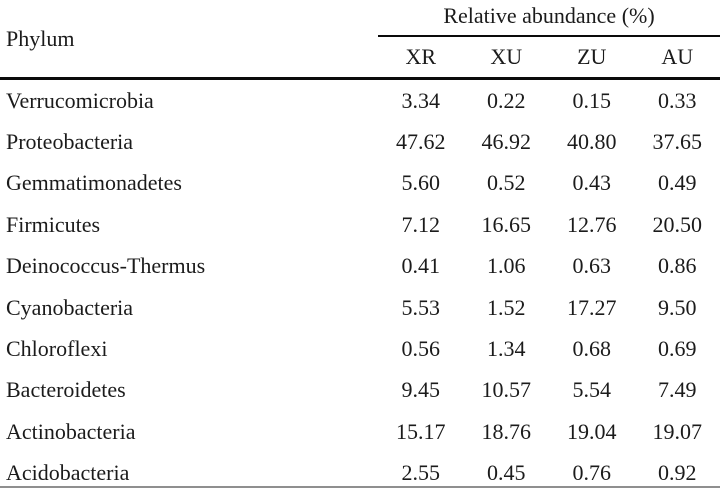  Describe the element at coordinates (66, 390) in the screenshot. I see `phylum-name-cell: Bacteroidetes` at that location.